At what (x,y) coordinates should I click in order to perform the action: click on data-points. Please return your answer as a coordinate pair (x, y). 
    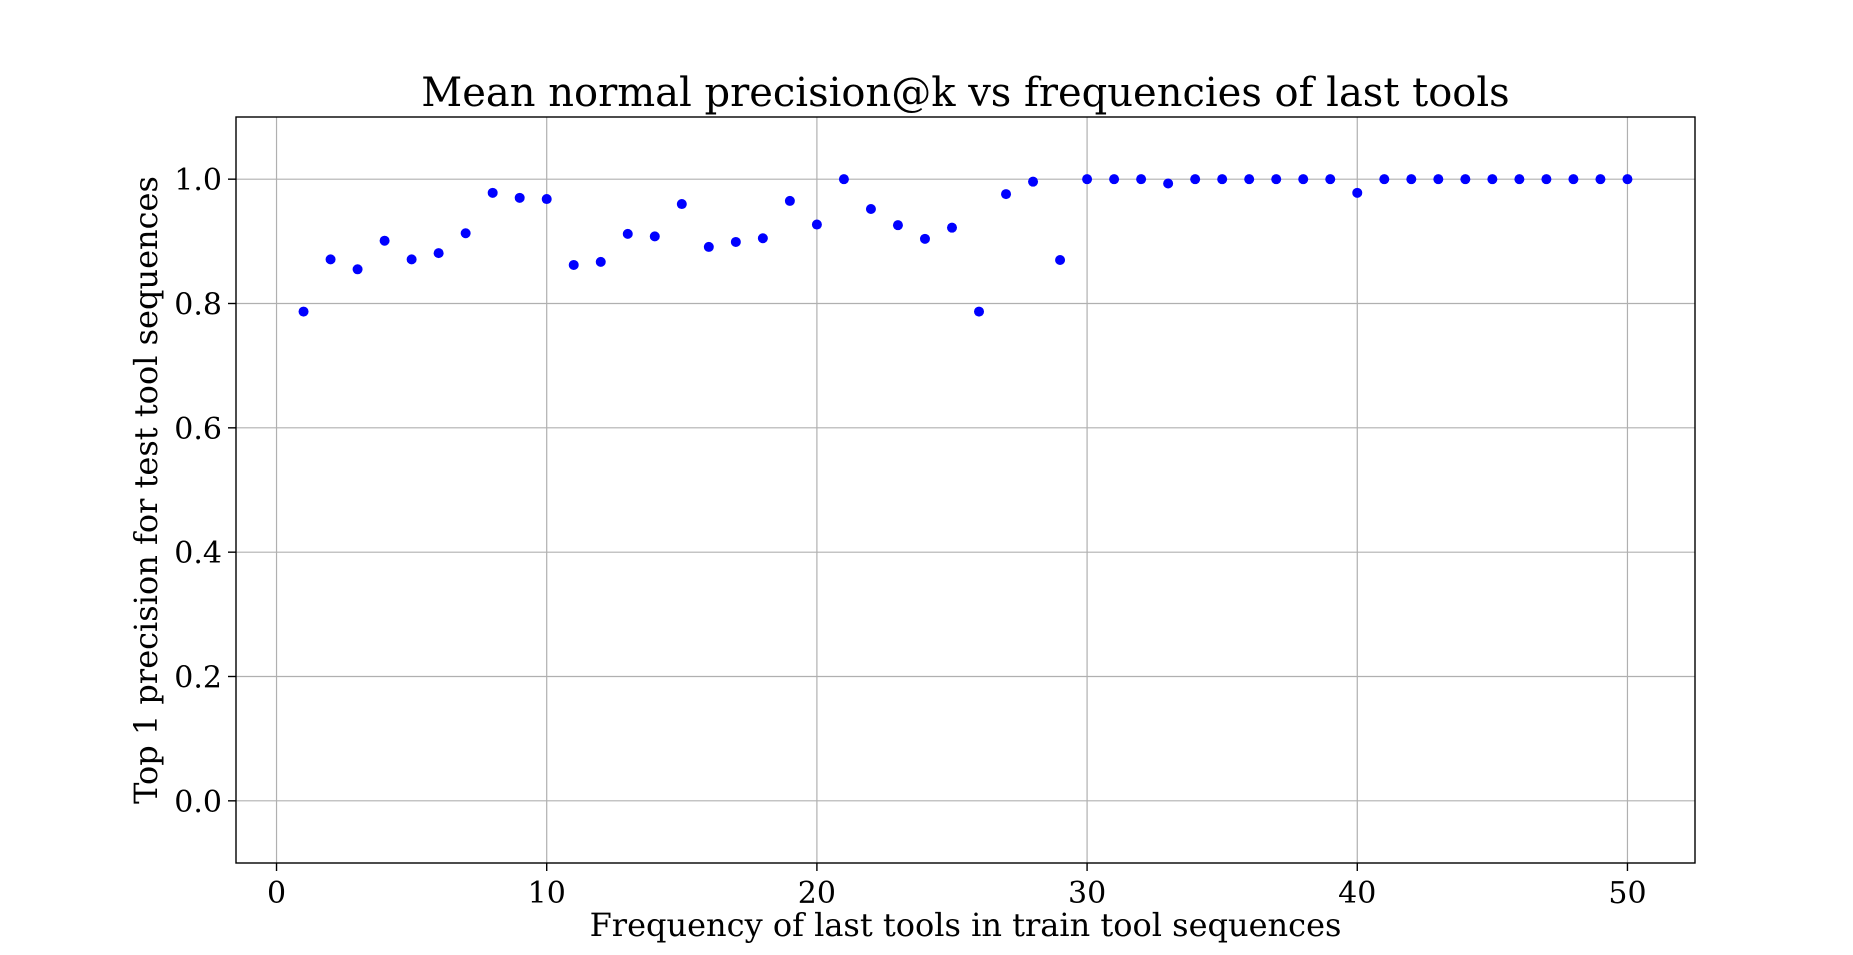
    Looking at the image, I should click on (965, 245).